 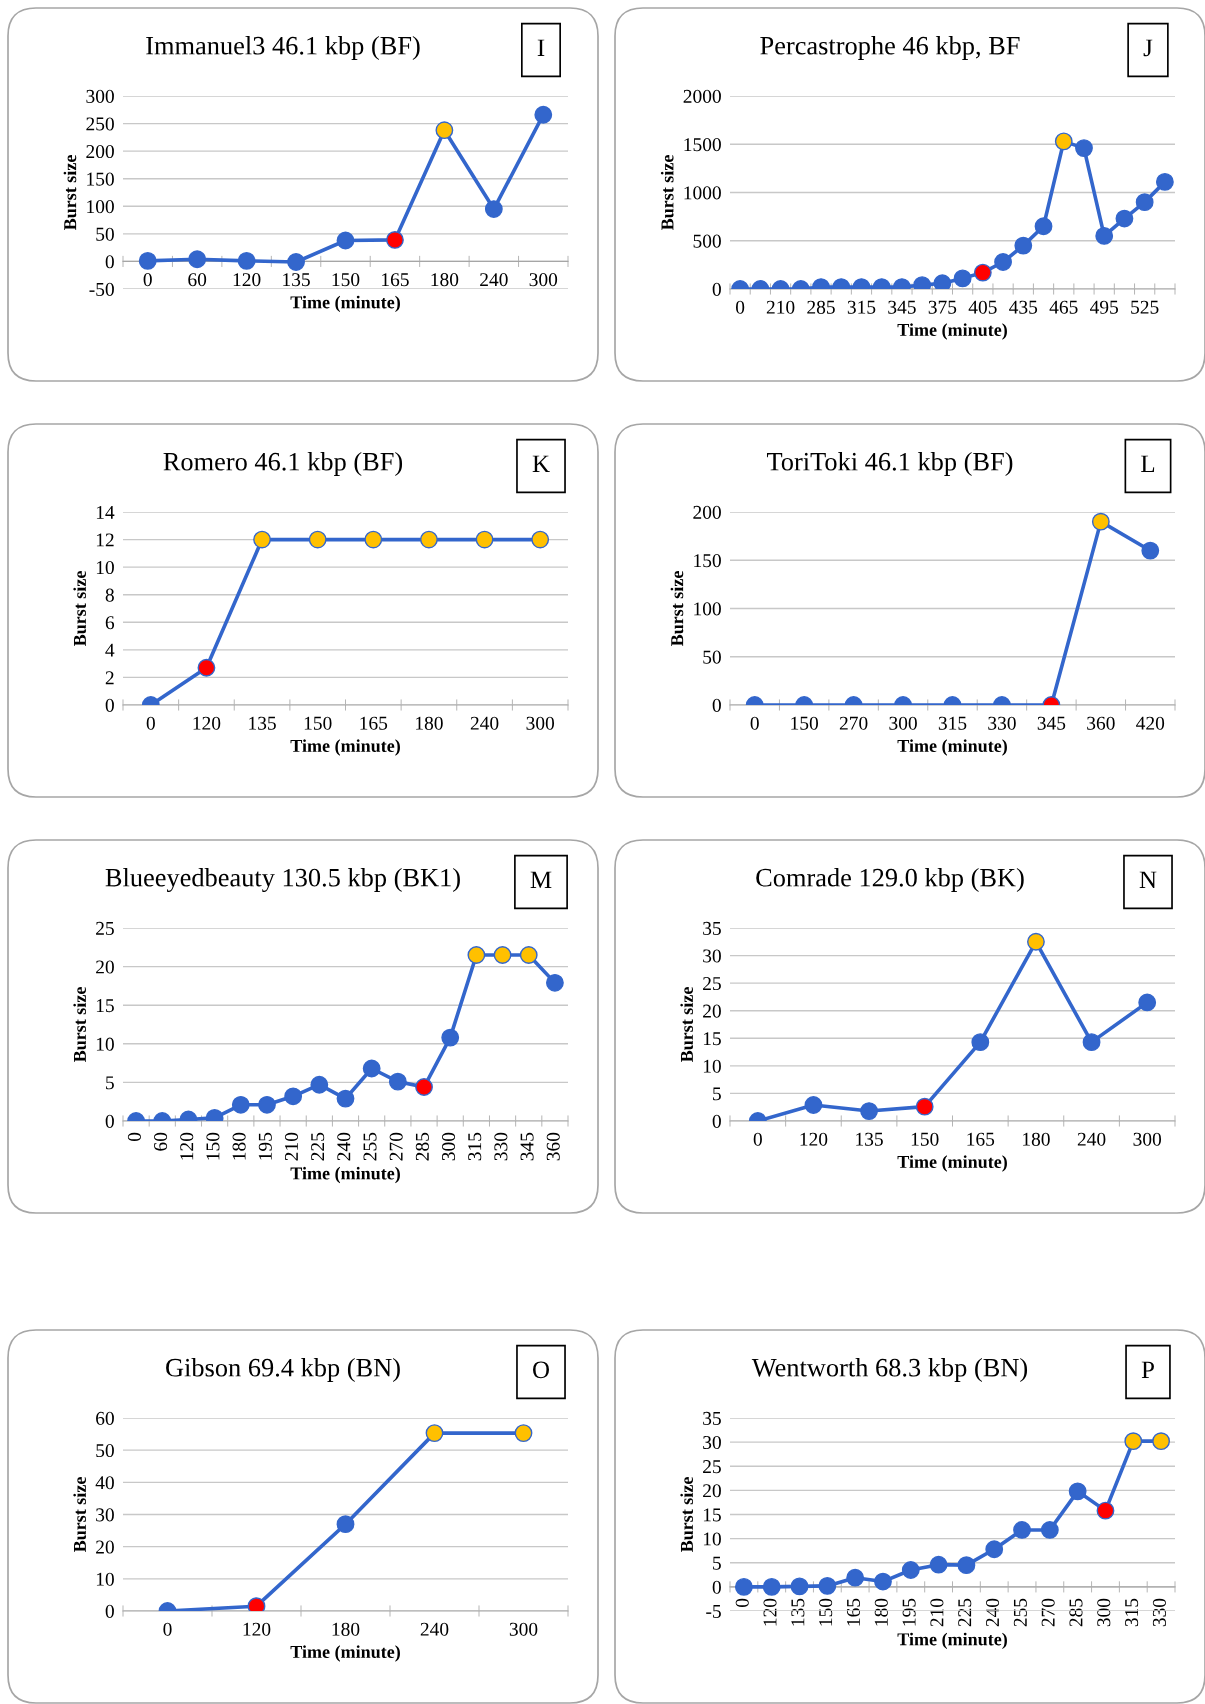 What do you see at coordinates (109, 678) in the screenshot?
I see `y-tick-label: 2` at bounding box center [109, 678].